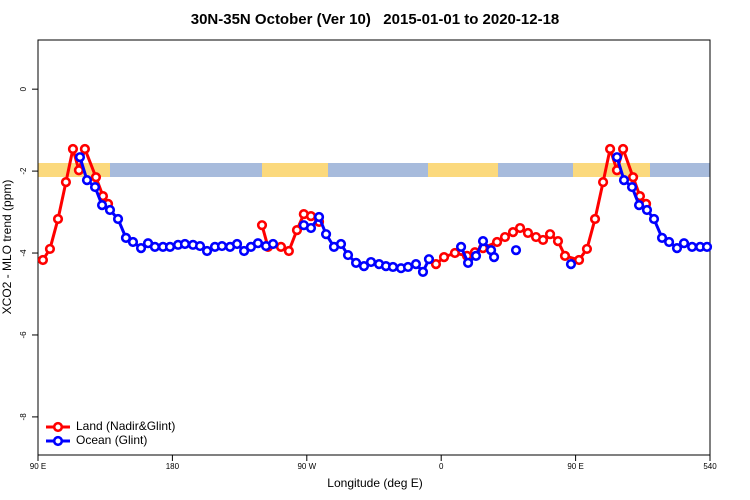 The height and width of the screenshot is (500, 750). What do you see at coordinates (173, 466) in the screenshot?
I see `x-tick-label: 180` at bounding box center [173, 466].